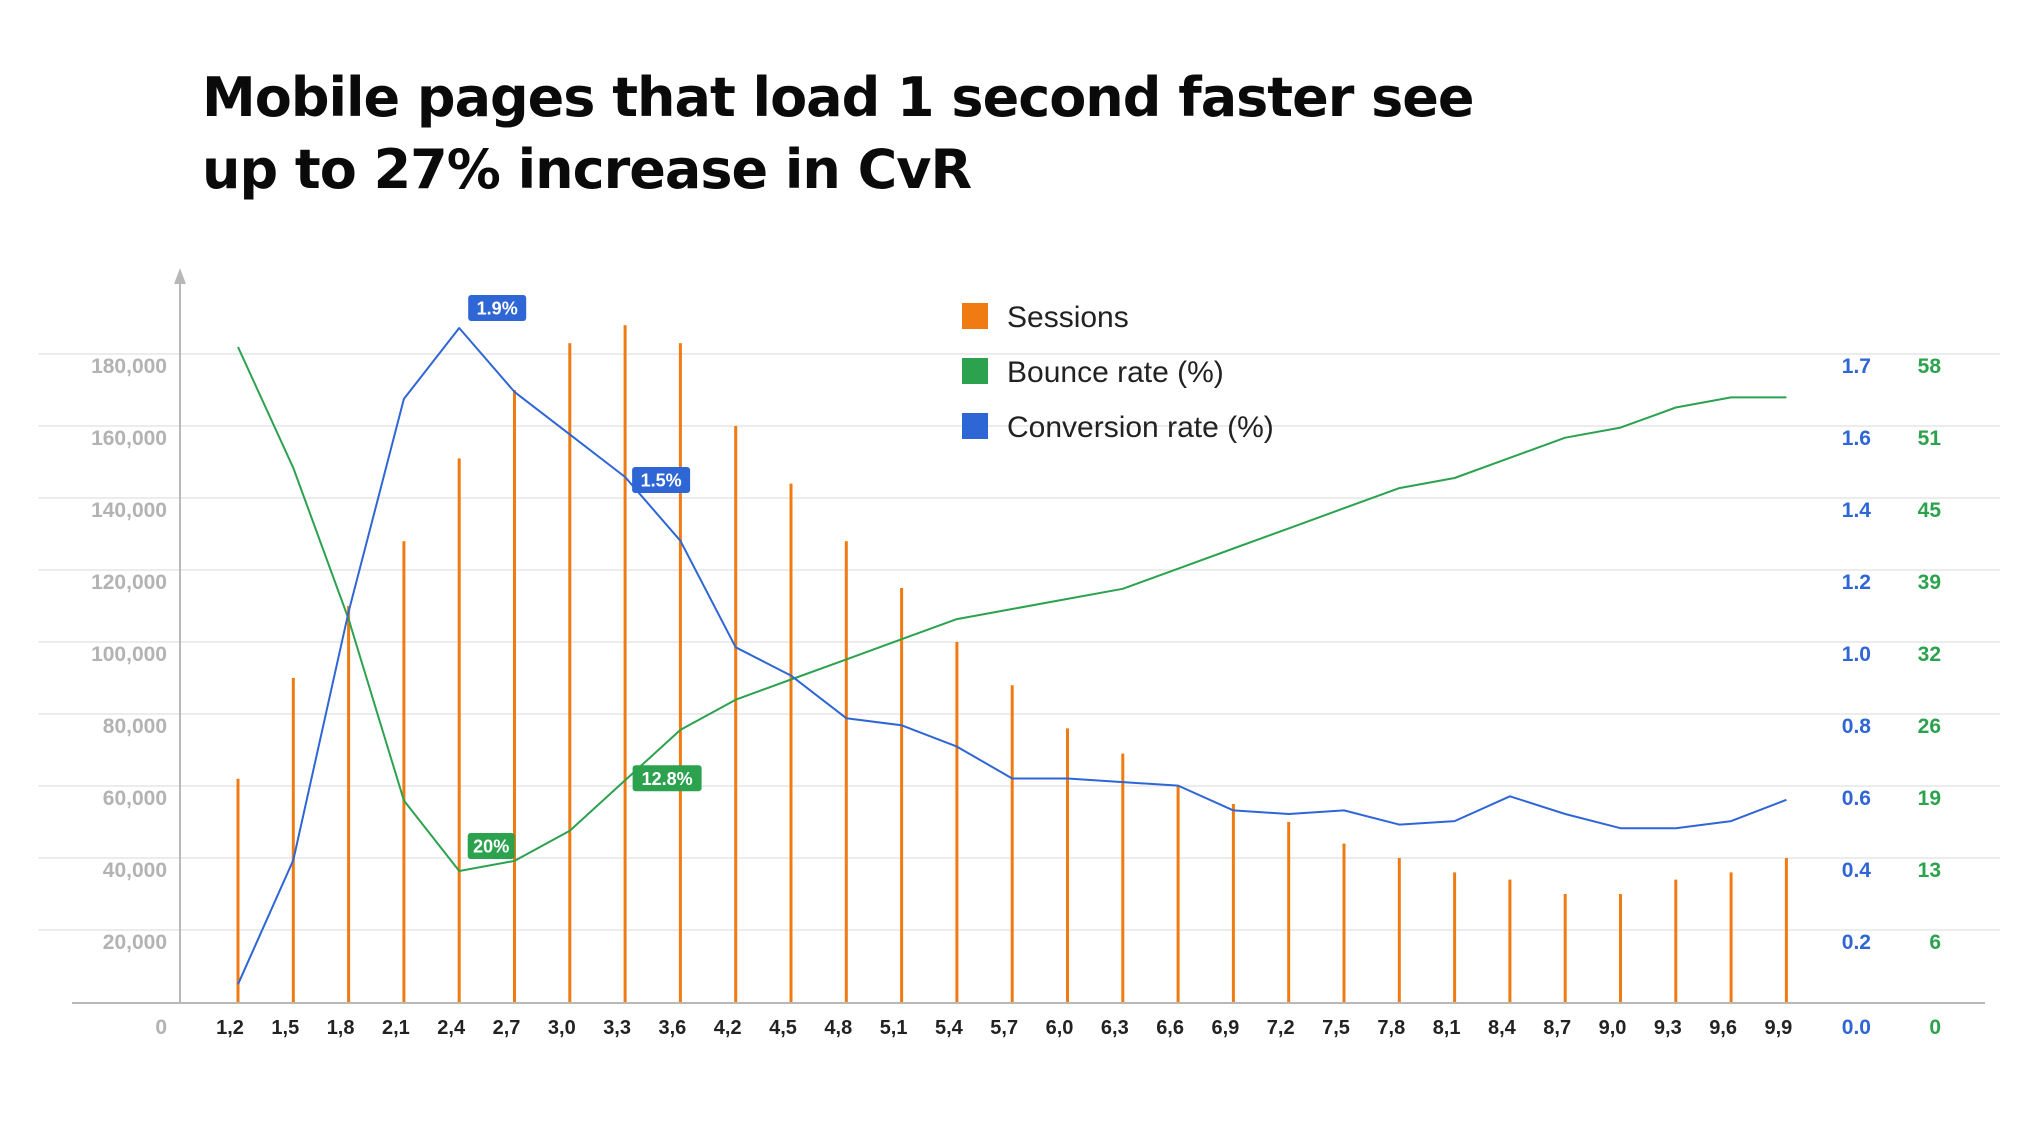 Image resolution: width=2040 pixels, height=1144 pixels. What do you see at coordinates (975, 316) in the screenshot?
I see `legend-swatch` at bounding box center [975, 316].